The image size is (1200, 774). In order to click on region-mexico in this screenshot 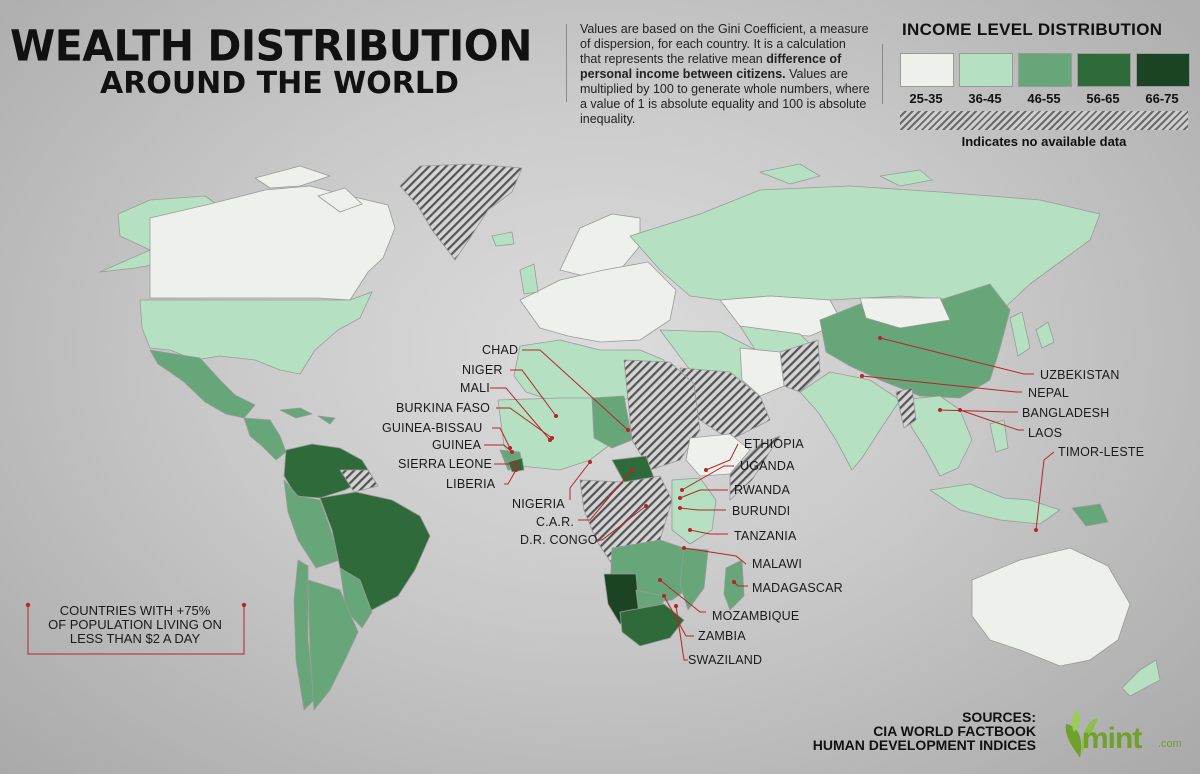, I will do `click(202, 384)`.